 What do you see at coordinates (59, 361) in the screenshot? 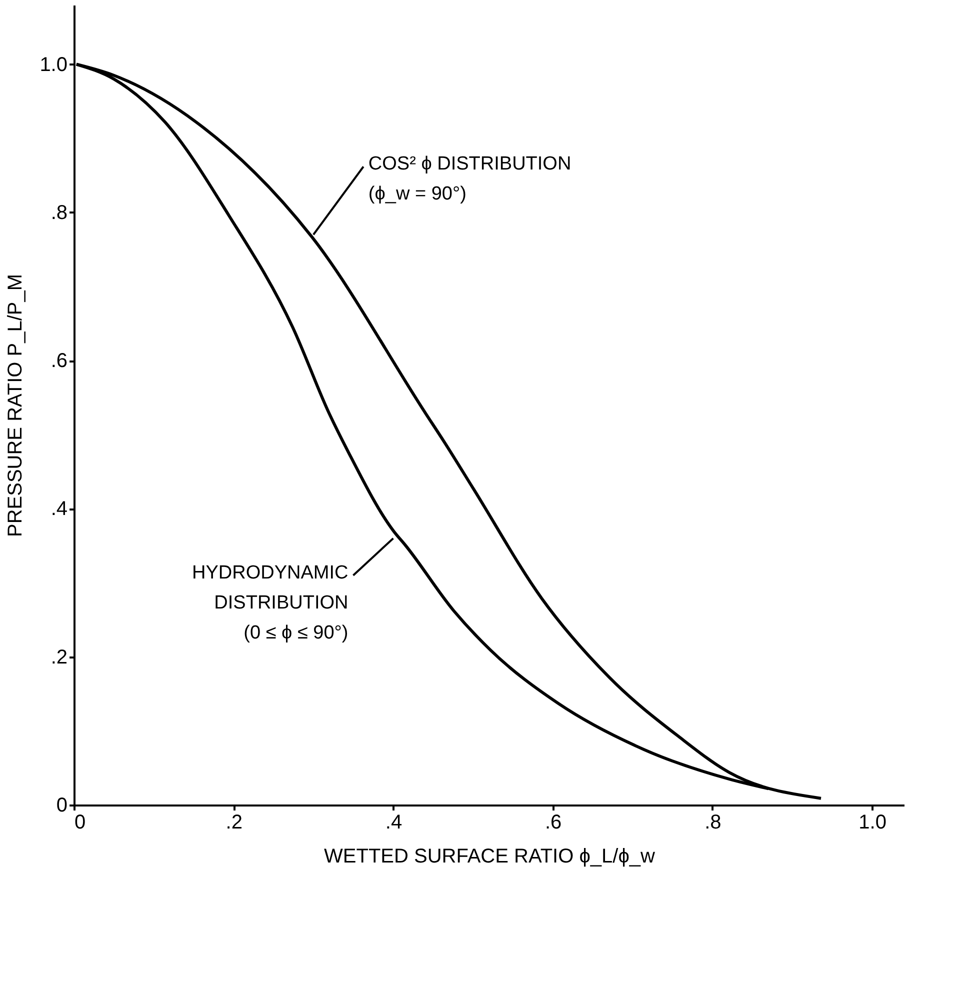
I see `y-tick-label: .6` at bounding box center [59, 361].